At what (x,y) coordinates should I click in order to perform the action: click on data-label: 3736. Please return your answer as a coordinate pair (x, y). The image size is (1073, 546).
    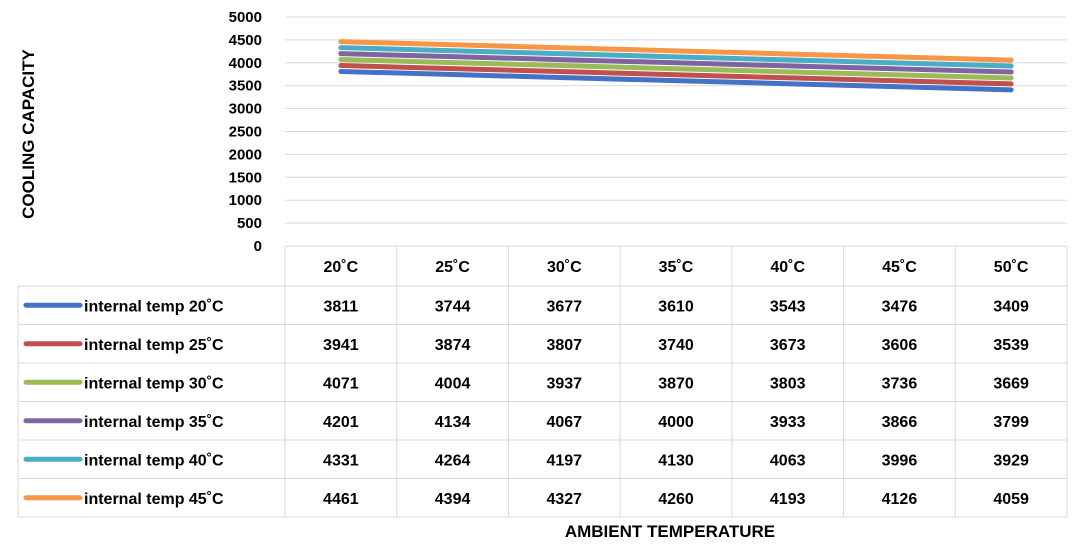
    Looking at the image, I should click on (900, 383).